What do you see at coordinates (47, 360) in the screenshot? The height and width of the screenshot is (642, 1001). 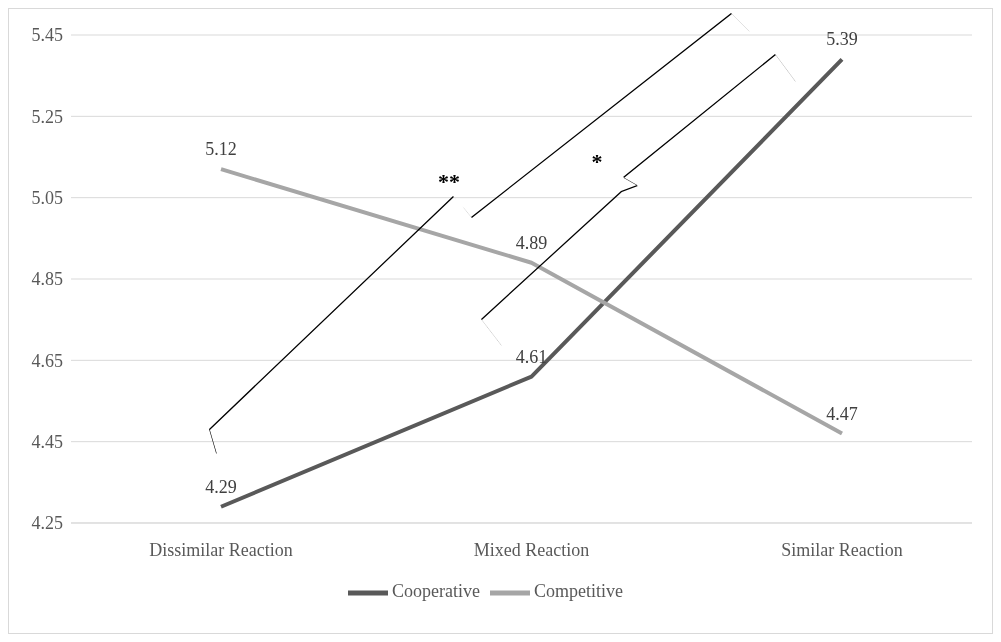 I see `y-tick-label: 4.65` at bounding box center [47, 360].